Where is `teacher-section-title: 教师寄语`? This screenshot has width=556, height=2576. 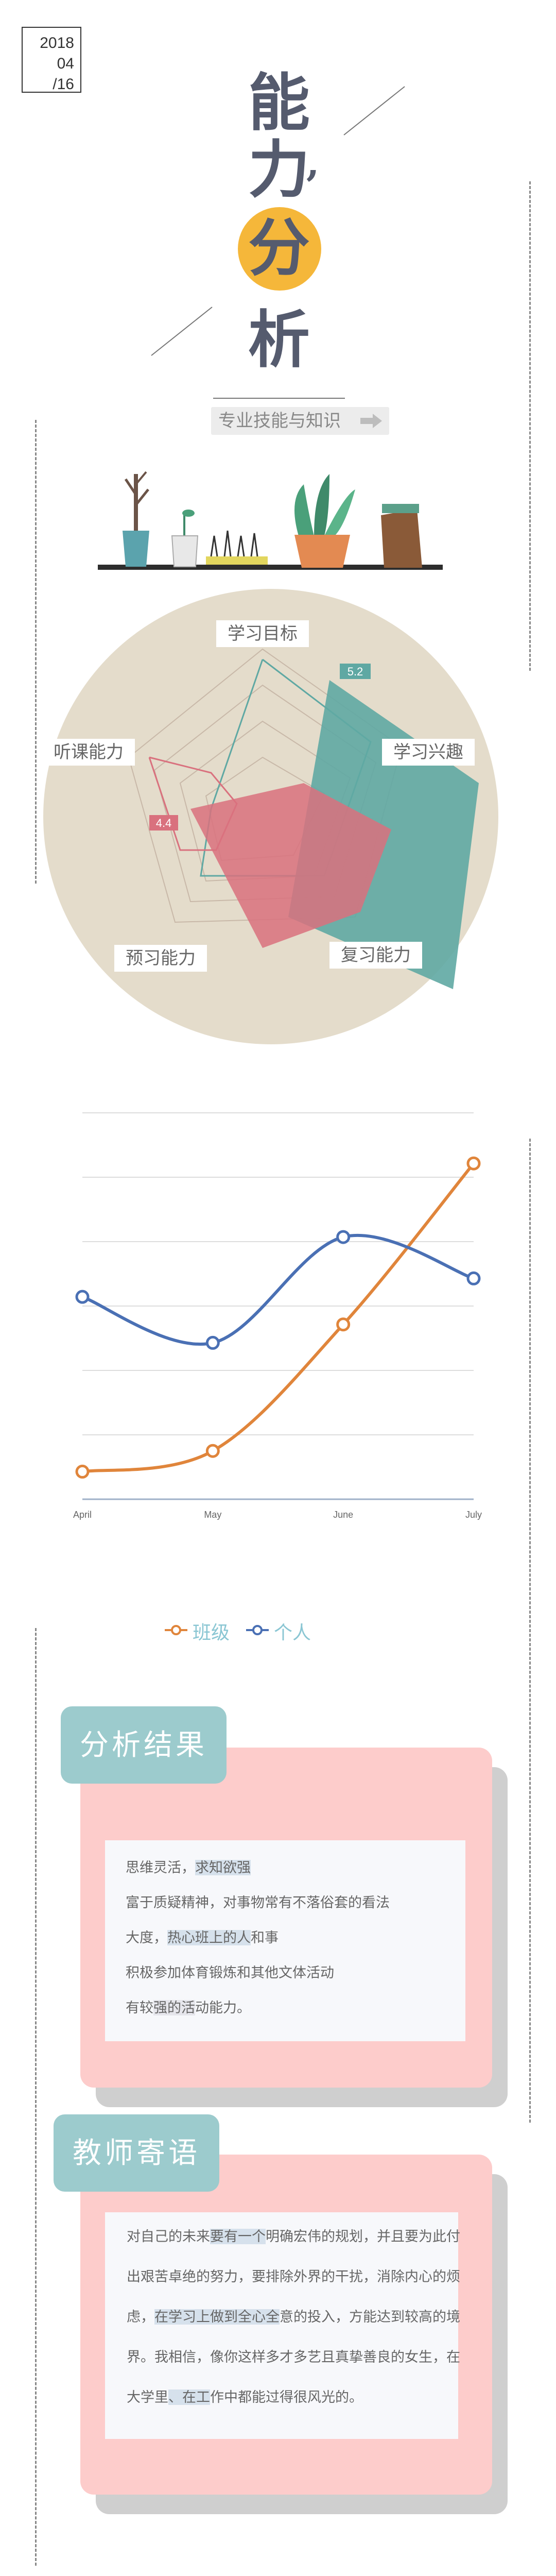
teacher-section-title: 教师寄语 is located at coordinates (136, 2153).